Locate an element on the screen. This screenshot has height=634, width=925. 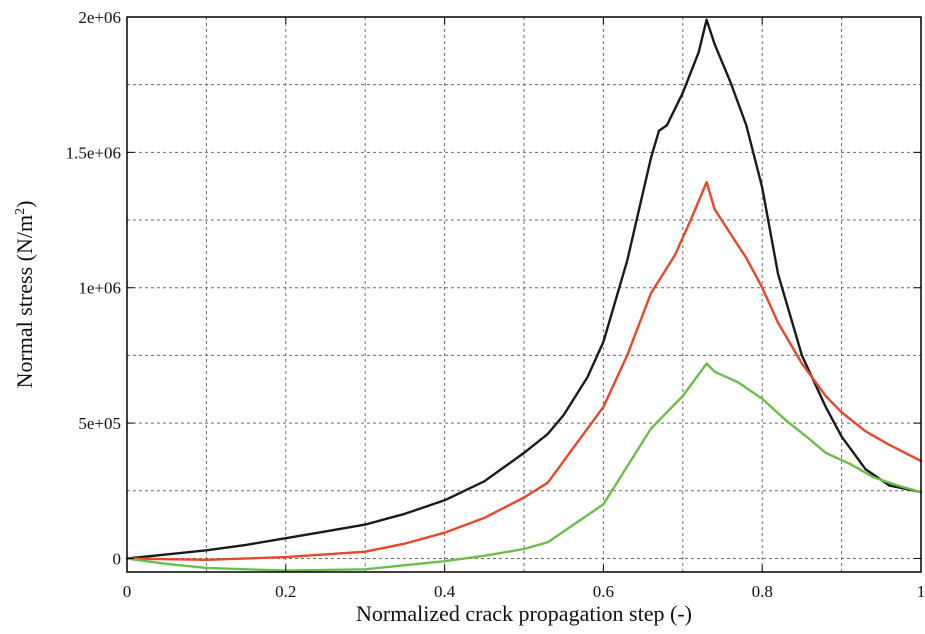
x-tick-label: 0.2 is located at coordinates (285, 591).